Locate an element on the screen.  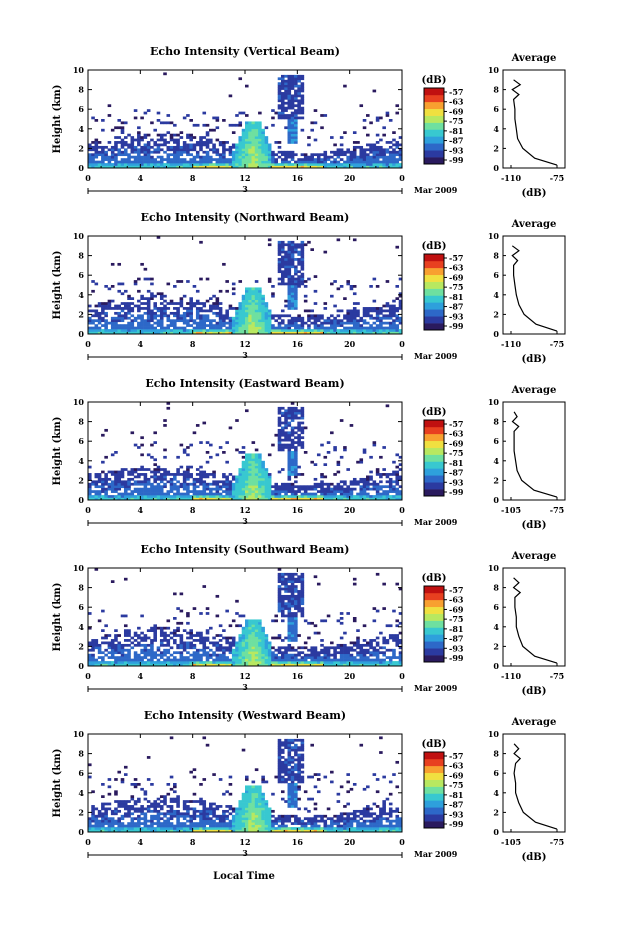
colorbar-tick-label: -57 is located at coordinates (456, 258).